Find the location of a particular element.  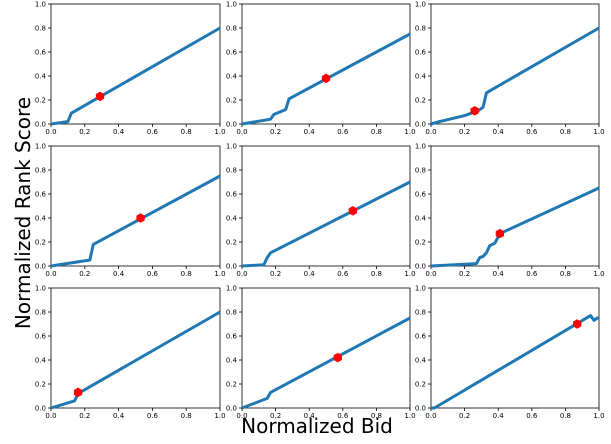

subplot-5: 0.0 0.2 0.4 0.6 0.8 1.0 0.0 0.2 0.4 0.6 0.8 1.0 is located at coordinates (321, 211).